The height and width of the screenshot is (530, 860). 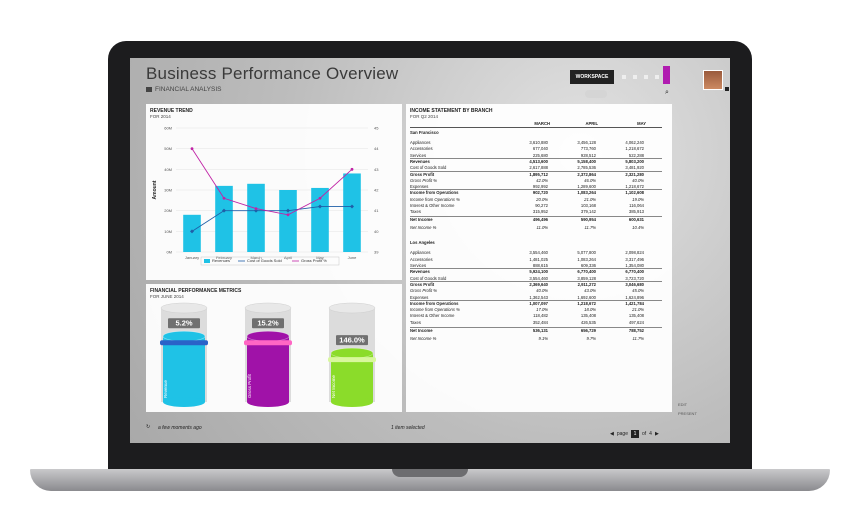 What do you see at coordinates (596, 94) in the screenshot?
I see `search-toggle` at bounding box center [596, 94].